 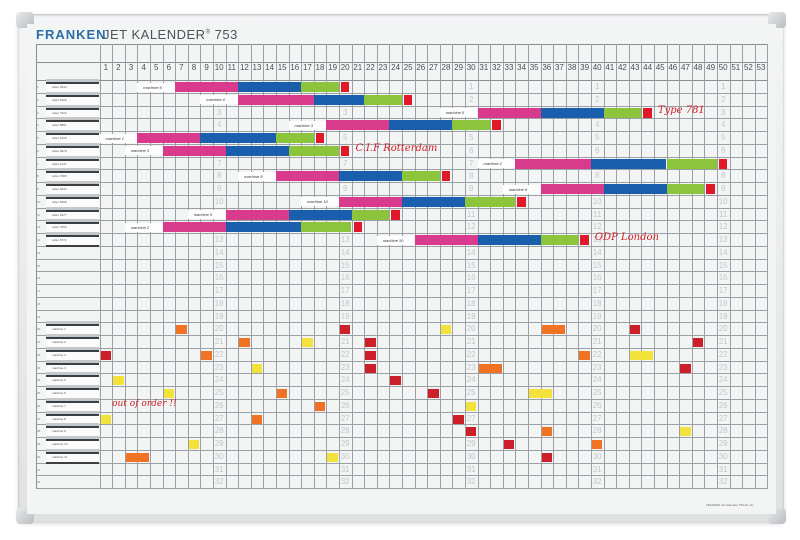 What do you see at coordinates (72, 457) in the screenshot?
I see `machine-label-card: machine 11` at bounding box center [72, 457].